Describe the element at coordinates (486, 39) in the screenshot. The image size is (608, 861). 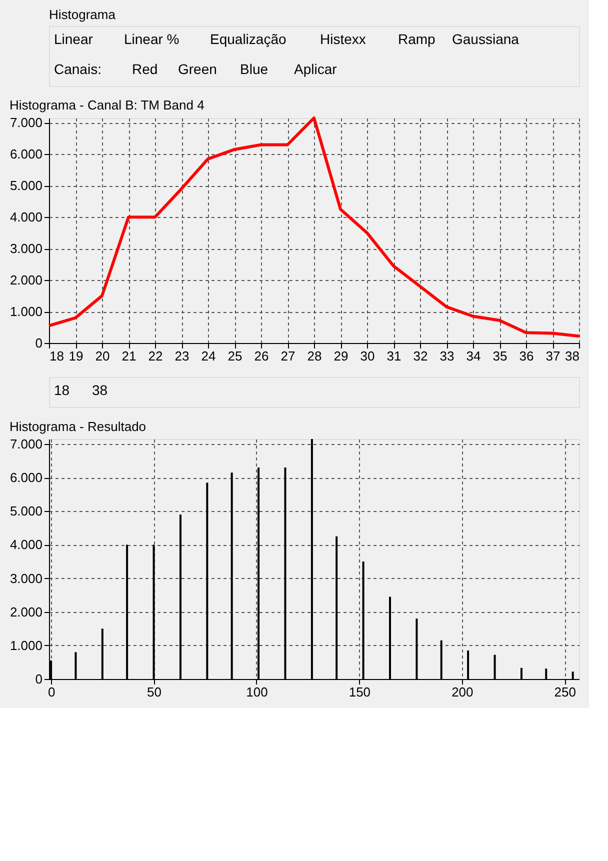
I see `text: Gaussiana` at that location.